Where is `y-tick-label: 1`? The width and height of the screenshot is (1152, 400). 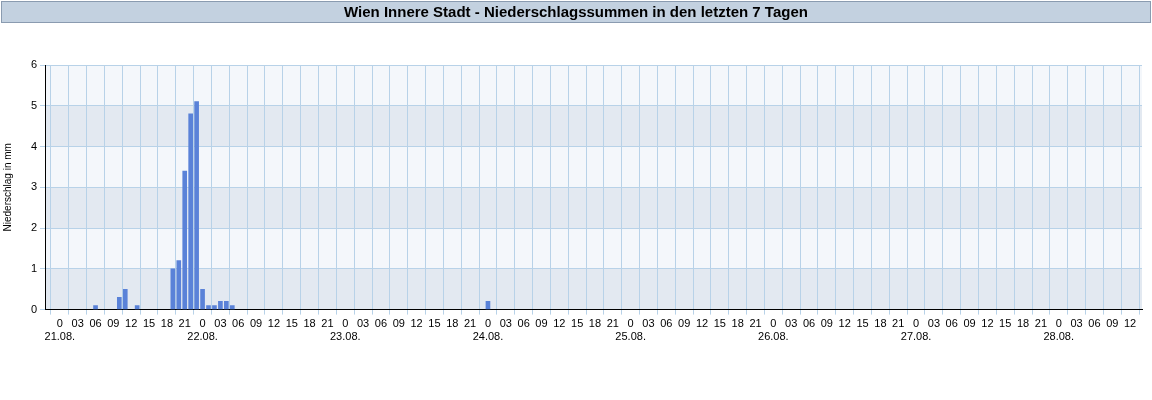
y-tick-label: 1 is located at coordinates (33, 267).